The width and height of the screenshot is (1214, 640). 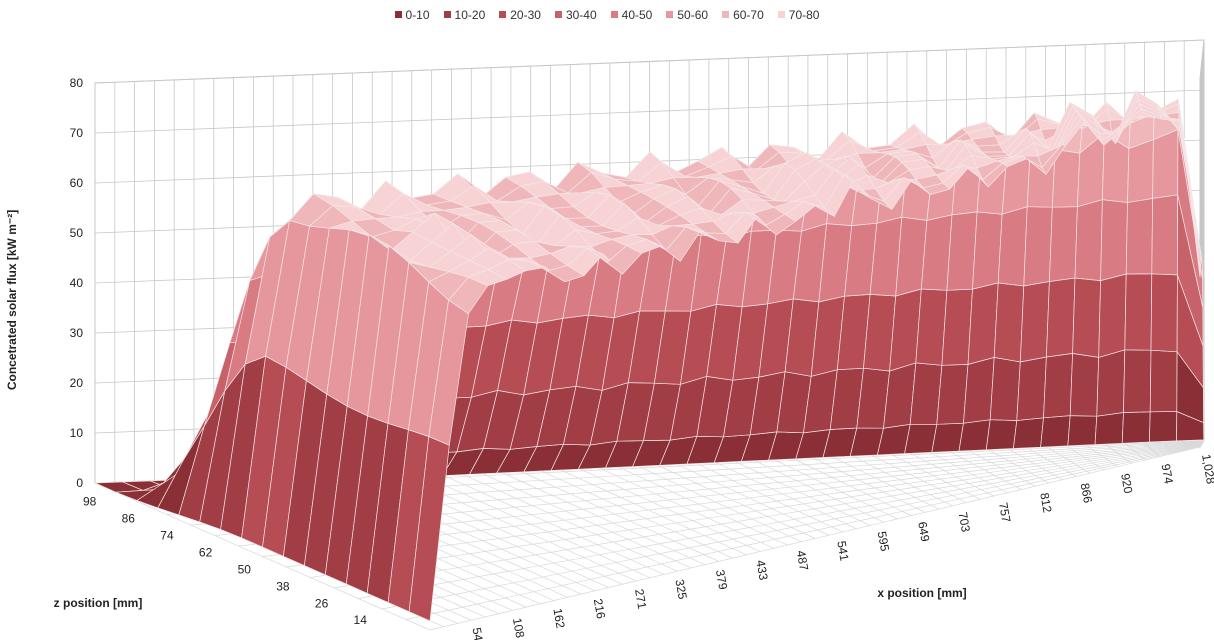 I want to click on y-tick-label: 50, so click(x=77, y=233).